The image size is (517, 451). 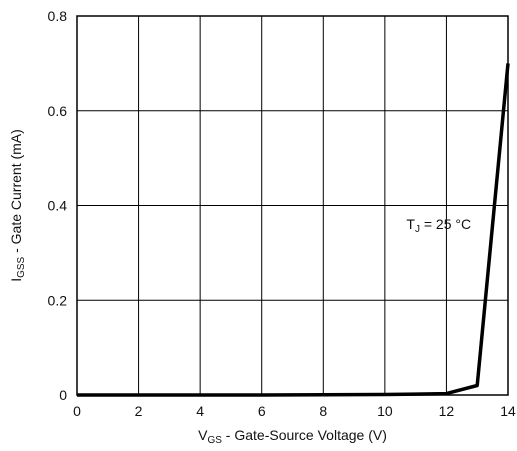 I want to click on x-axis-label-sub: GS, so click(x=214, y=440).